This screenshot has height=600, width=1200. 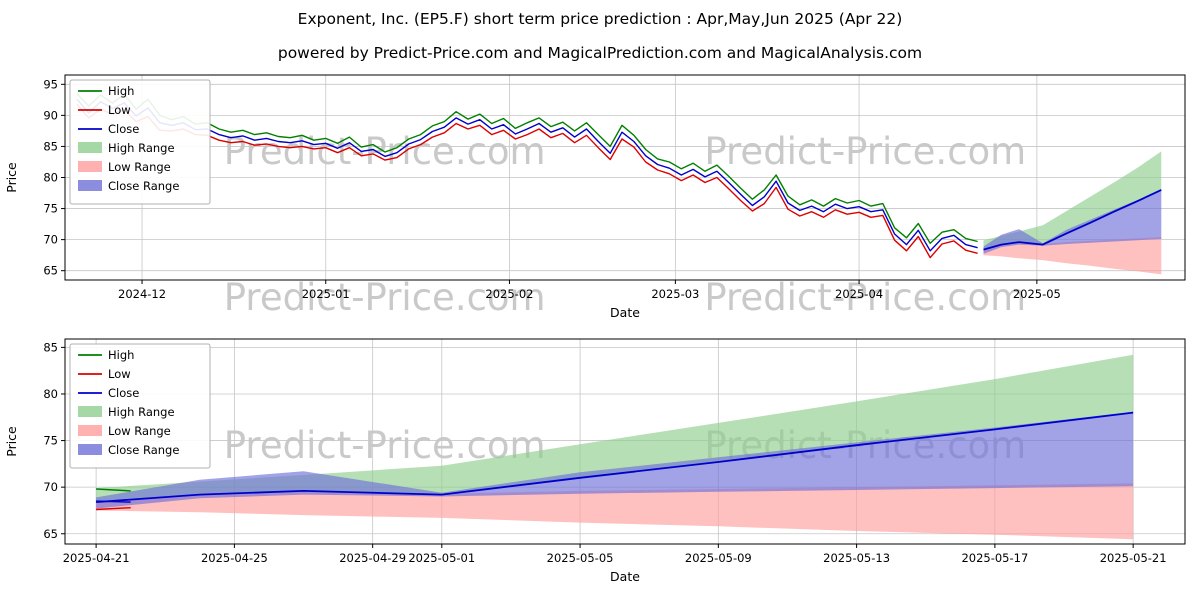 I want to click on high-line, so click(x=113, y=490).